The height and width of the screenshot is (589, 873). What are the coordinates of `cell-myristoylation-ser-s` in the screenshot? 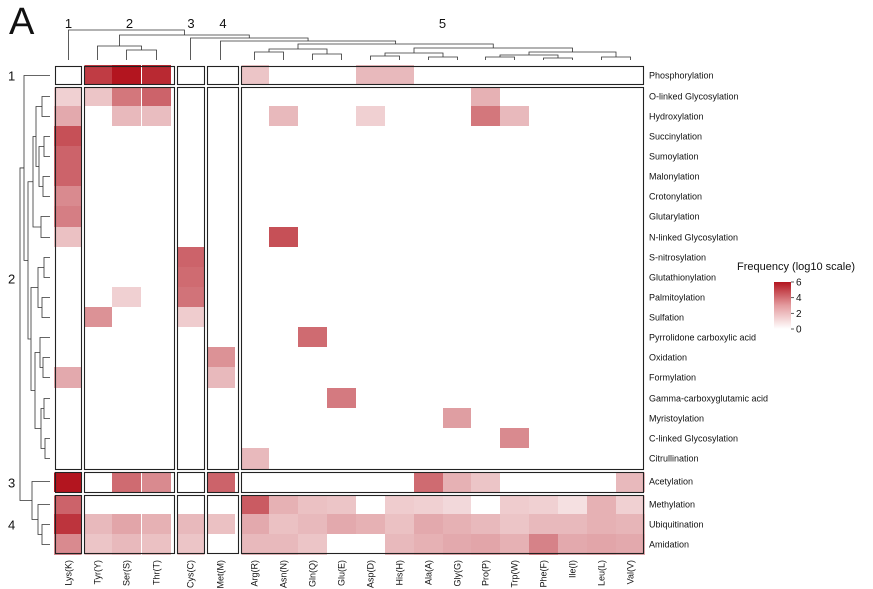 It's located at (126, 418).